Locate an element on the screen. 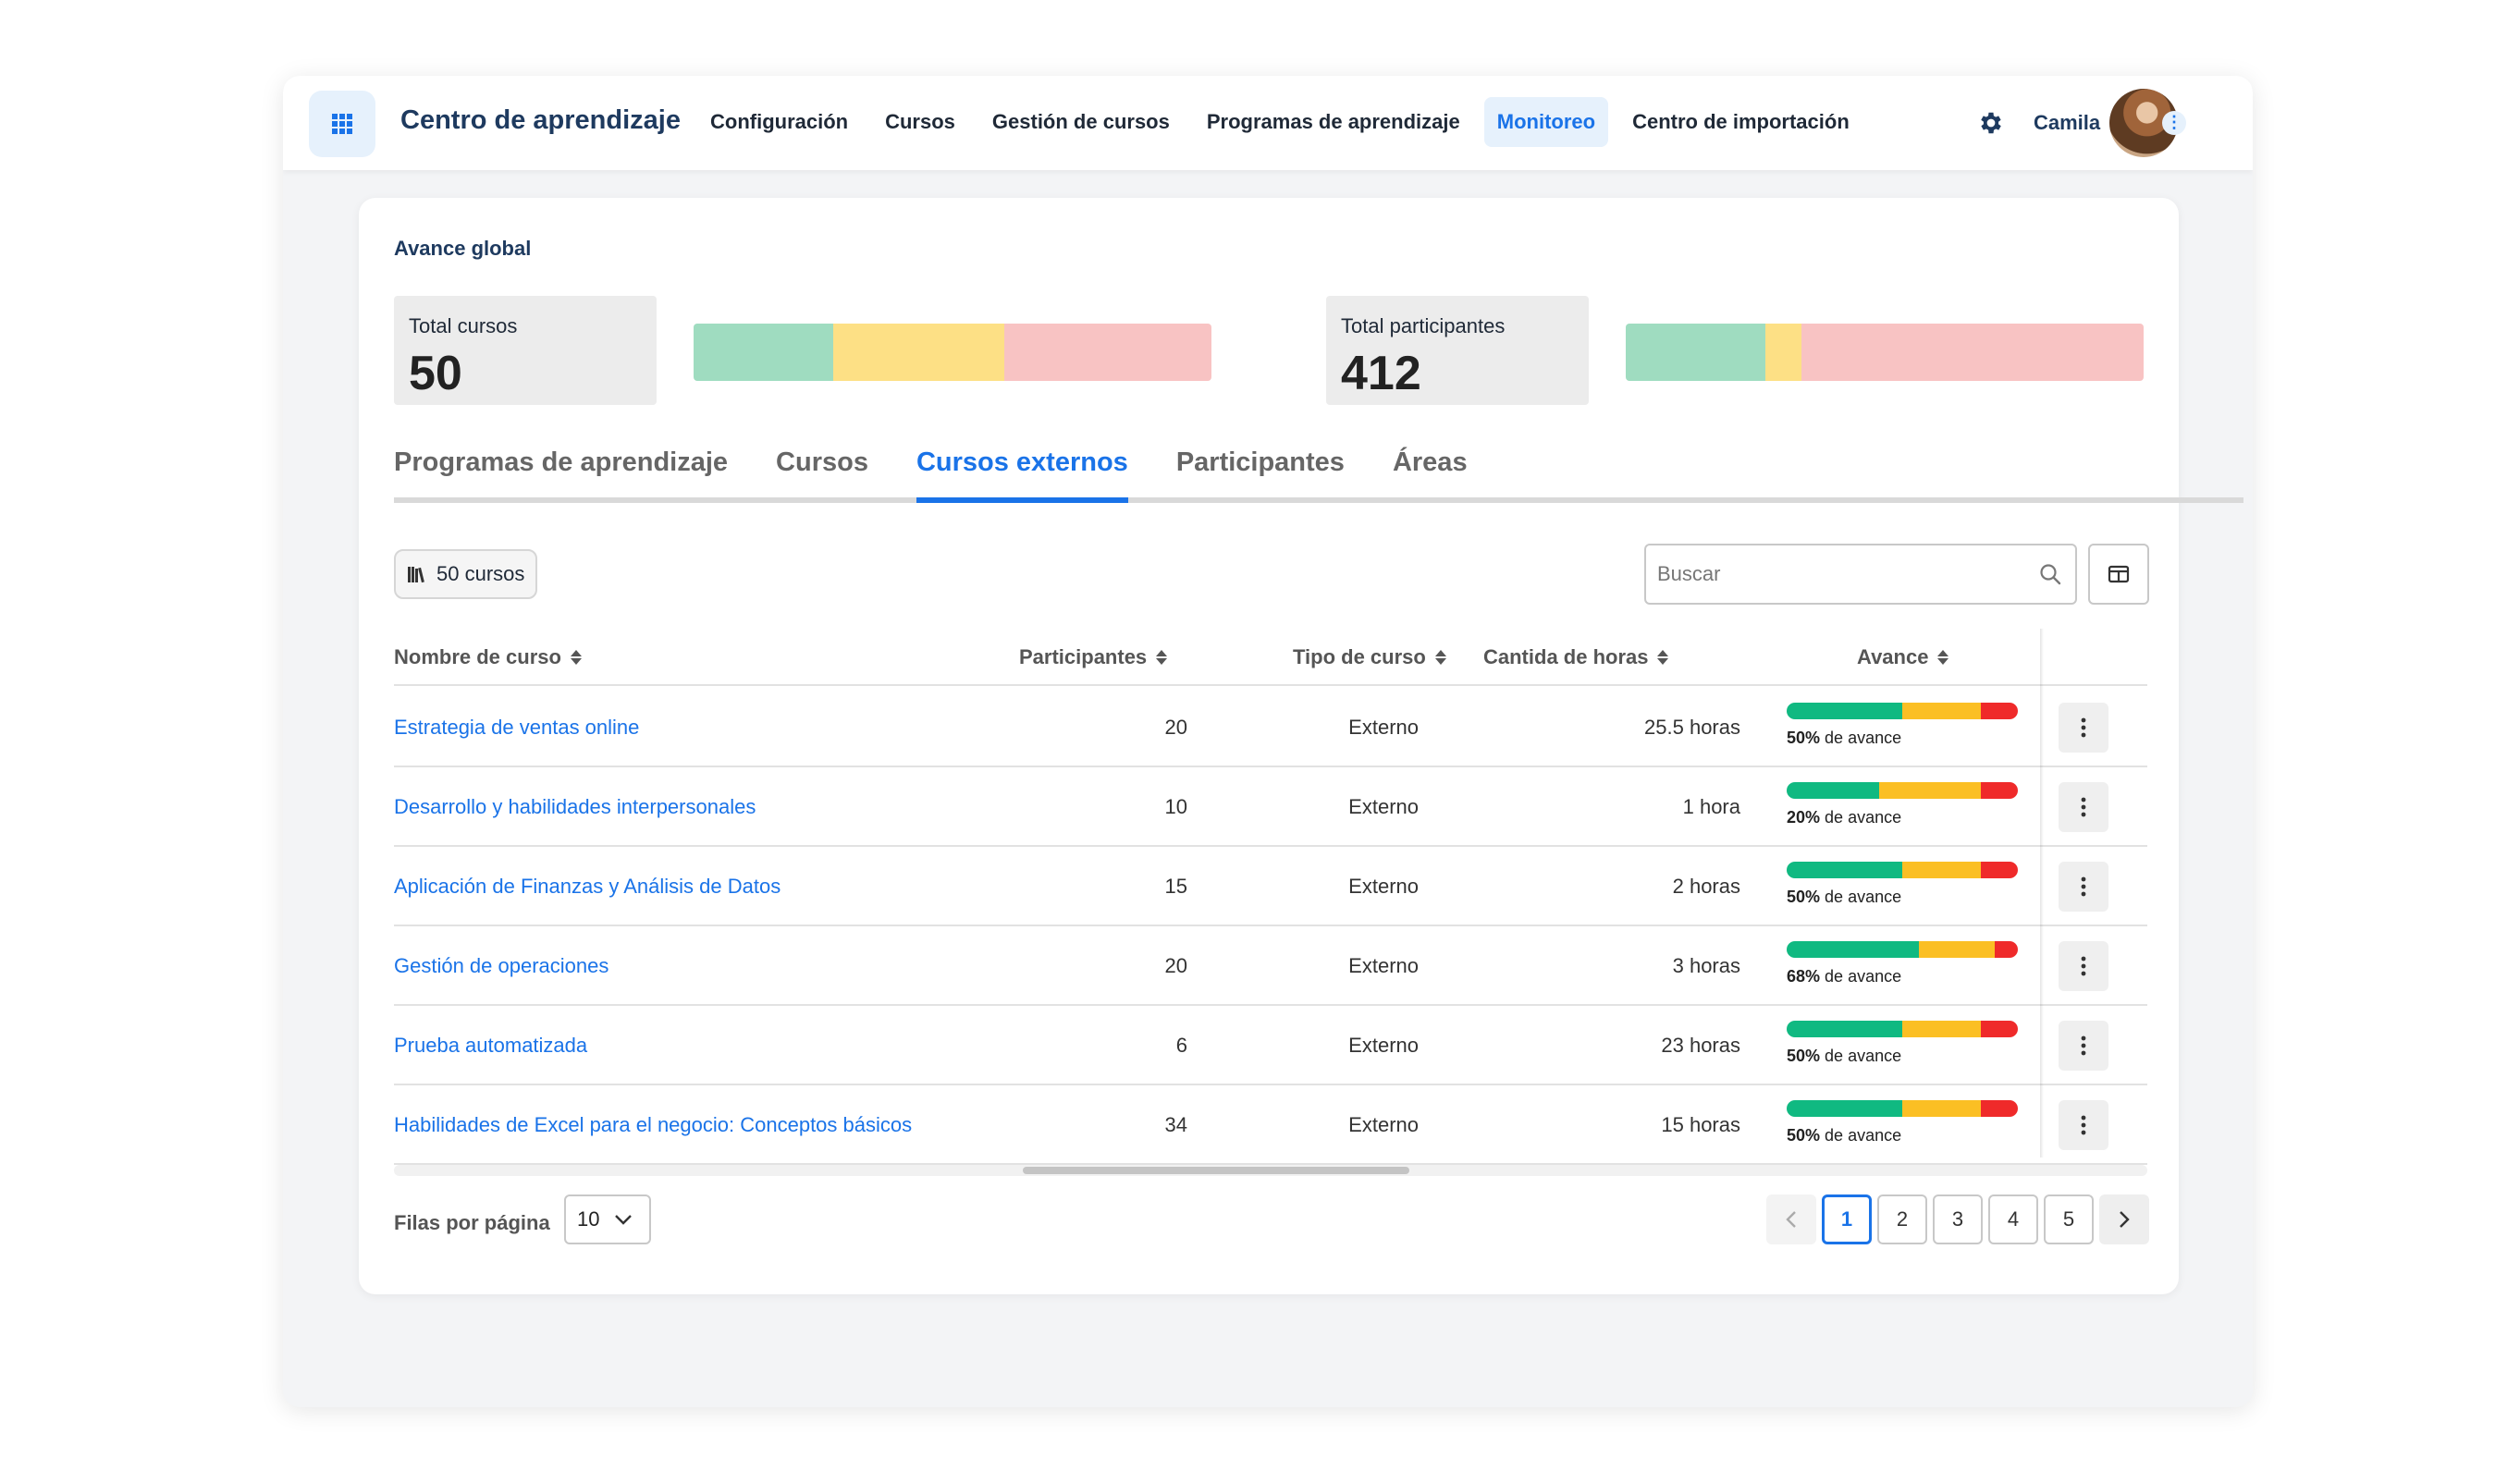 The width and height of the screenshot is (2520, 1470). nav-item-centro-de-importacion: Centro de importación is located at coordinates (1741, 122).